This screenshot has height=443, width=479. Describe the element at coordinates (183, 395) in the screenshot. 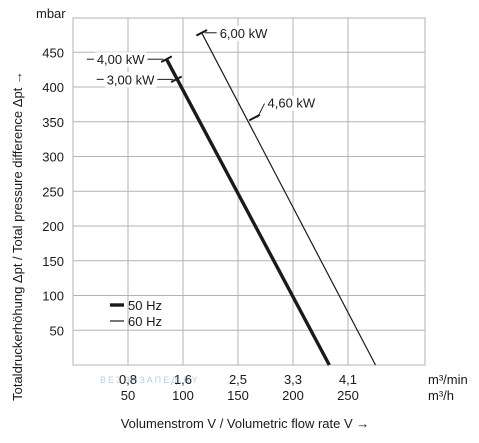

I see `x-tick-label-m3h: 100` at that location.